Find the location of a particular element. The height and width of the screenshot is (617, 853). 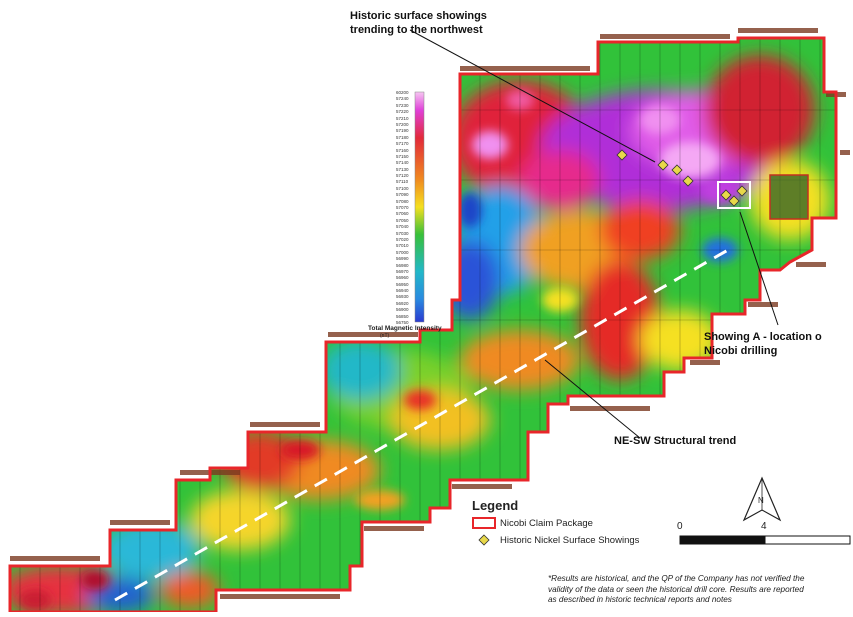

north-arrow-icon is located at coordinates (762, 499).